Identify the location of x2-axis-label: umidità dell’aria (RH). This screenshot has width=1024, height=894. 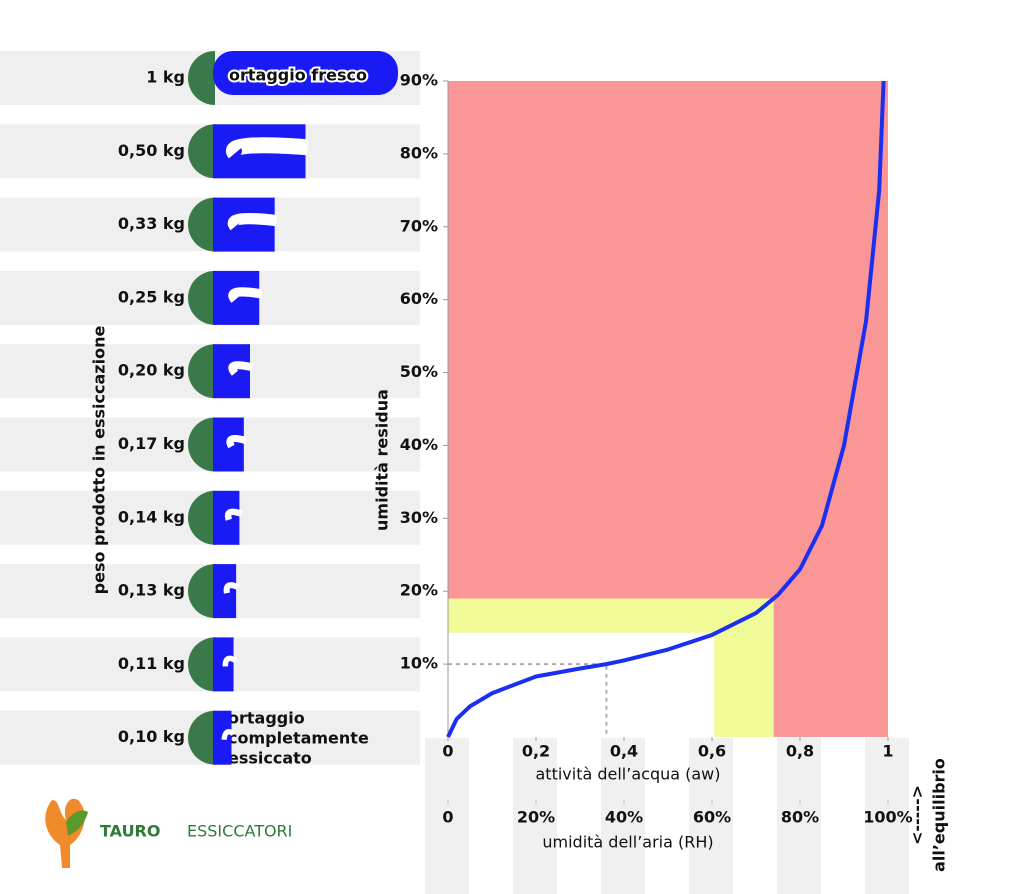
(627, 842).